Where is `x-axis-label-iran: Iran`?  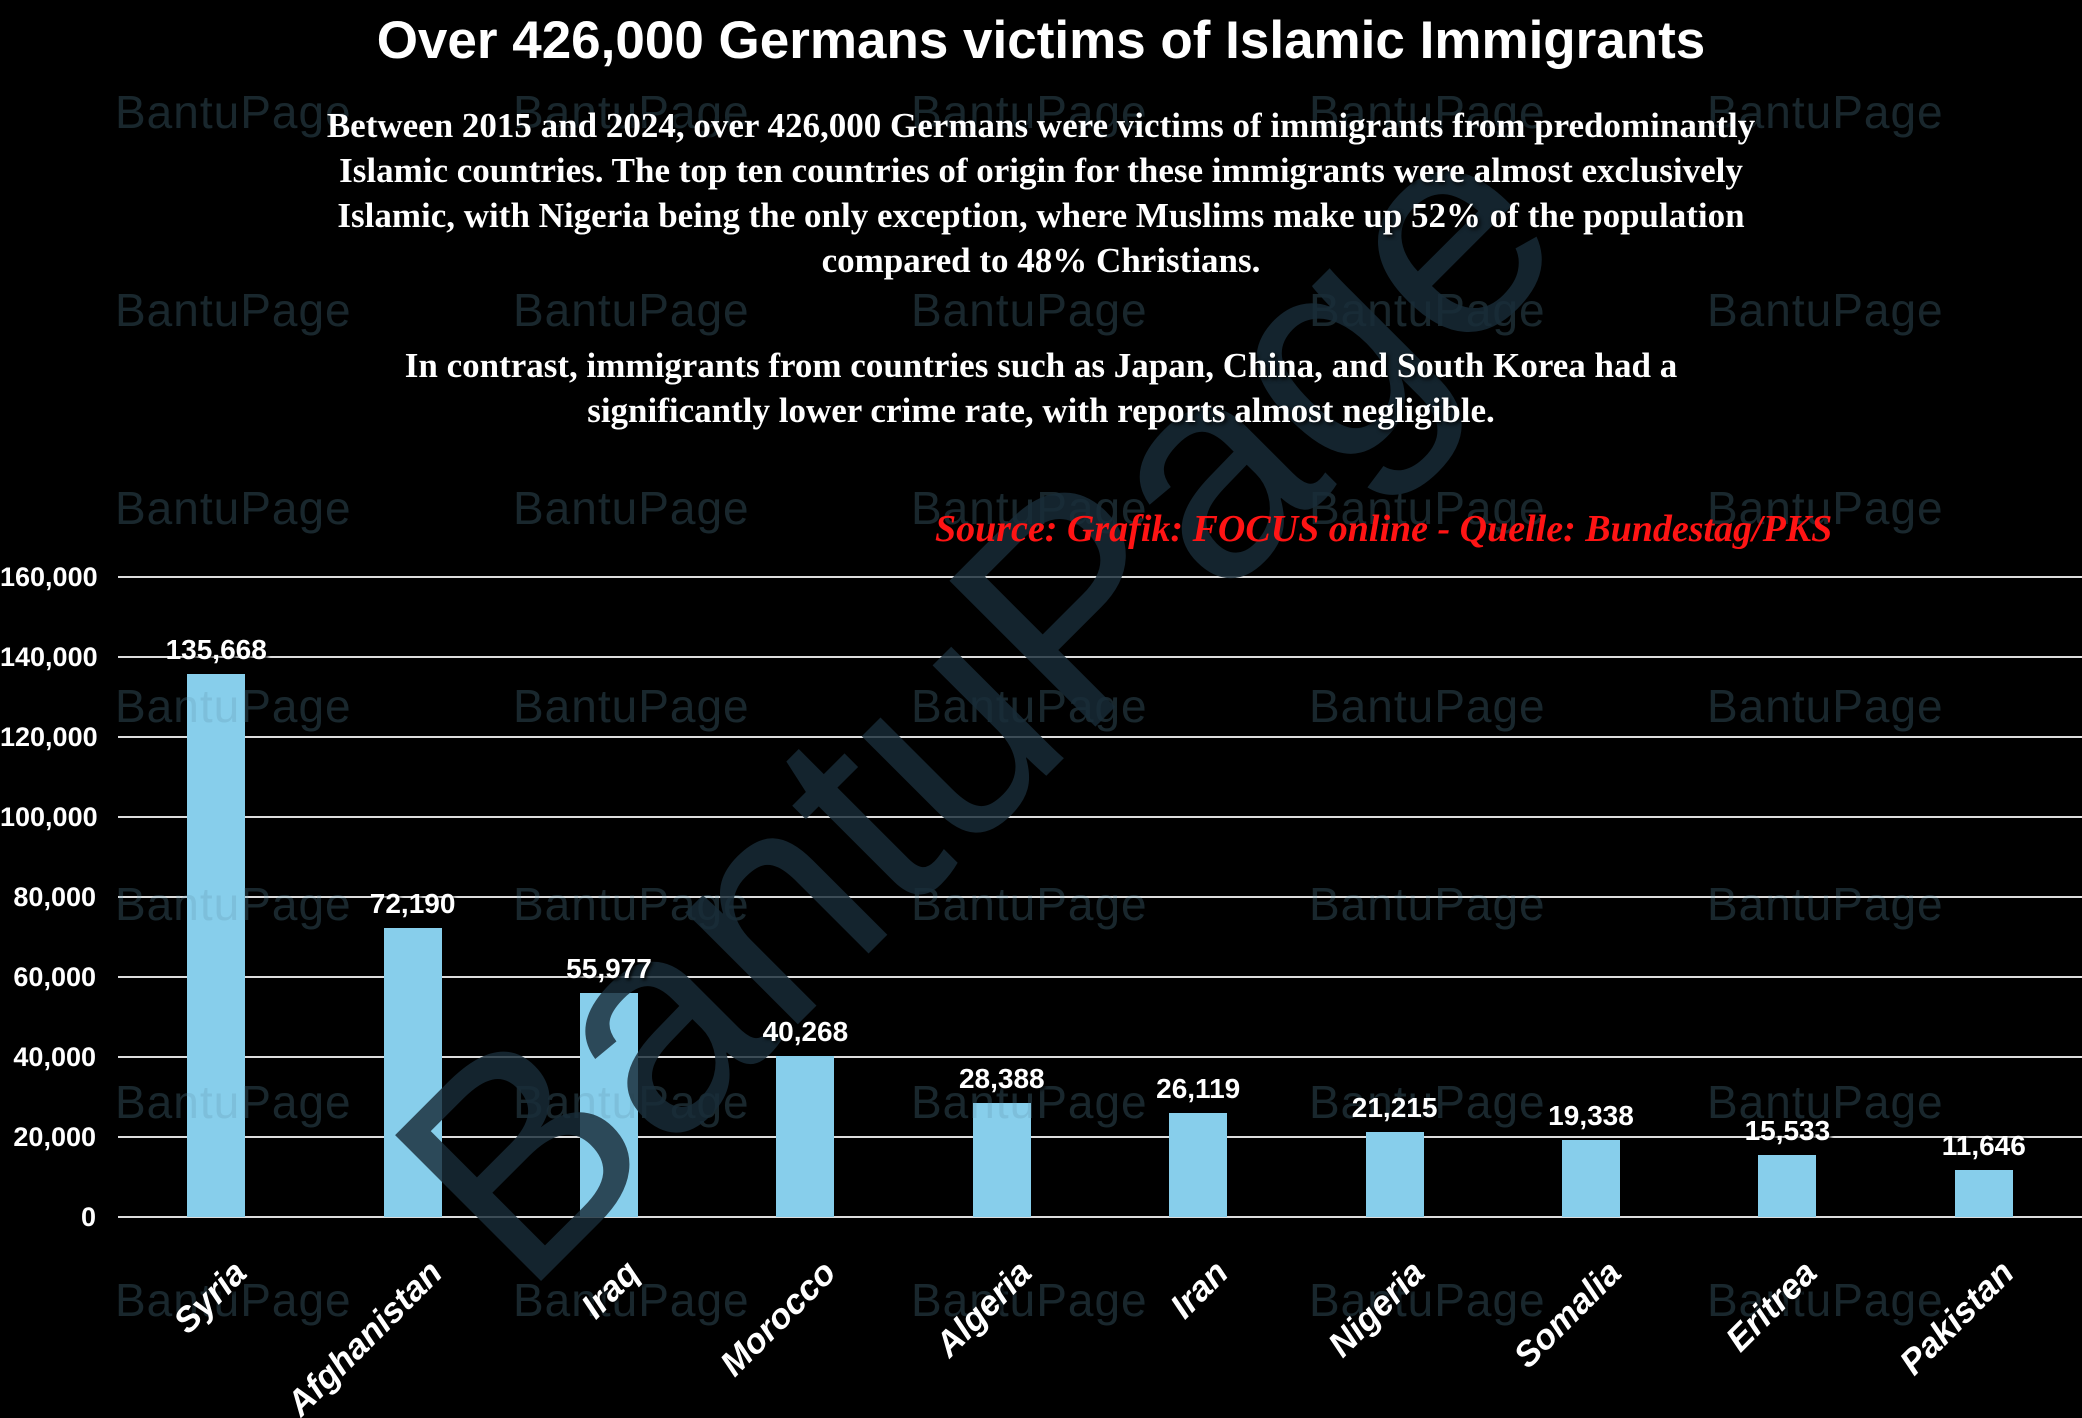
x-axis-label-iran: Iran is located at coordinates (1199, 1289).